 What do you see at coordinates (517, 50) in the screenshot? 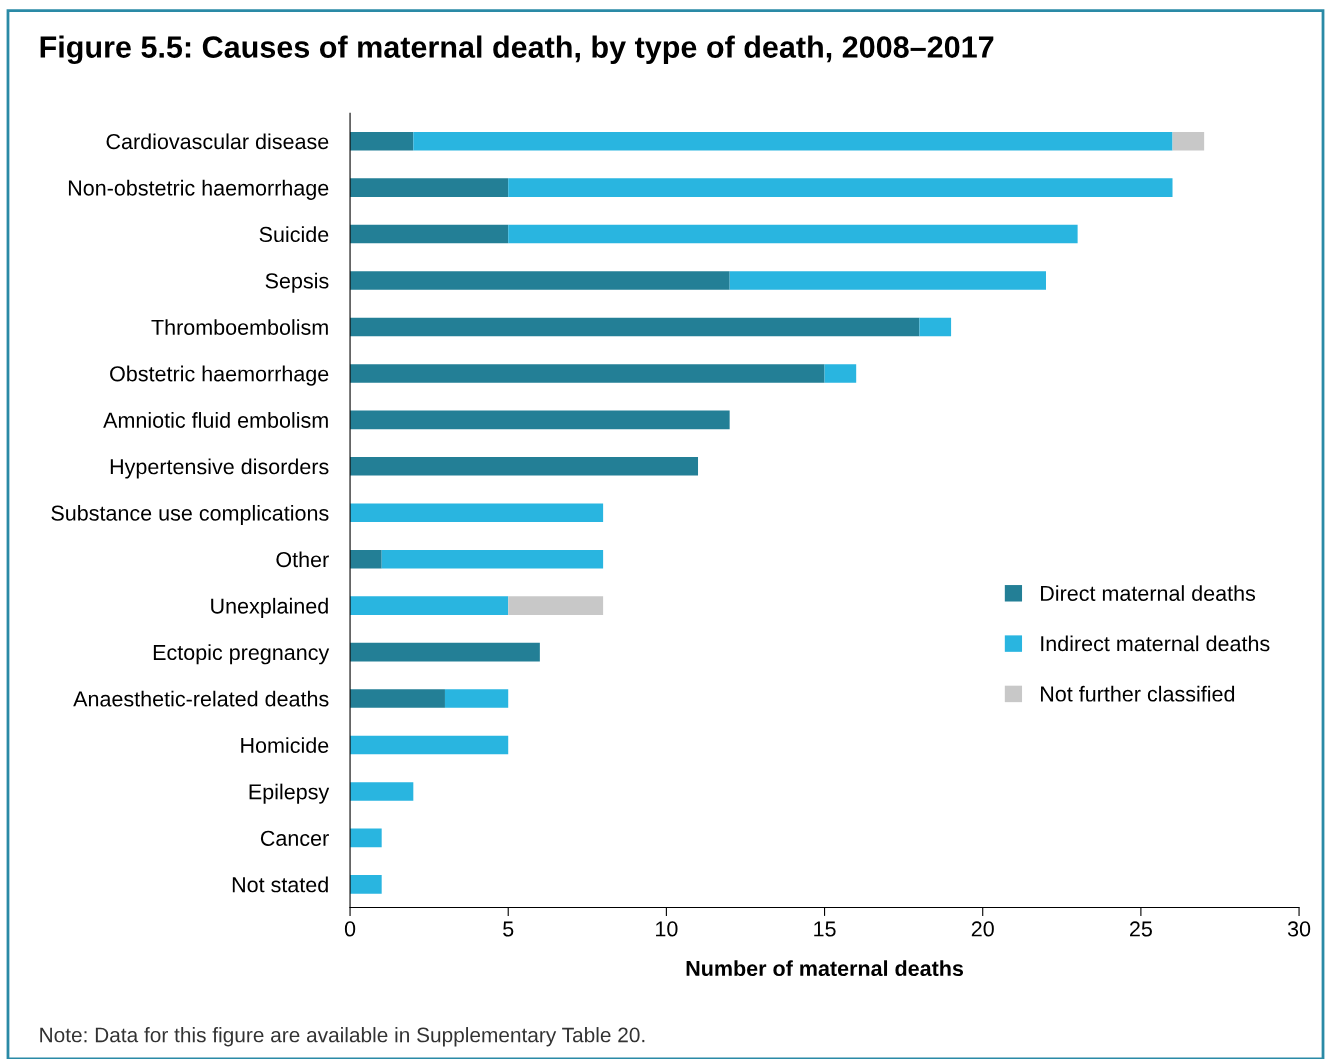
I see `chart-title: Figure 5.5: Causes of maternal death, by type of death, 2008–2017` at bounding box center [517, 50].